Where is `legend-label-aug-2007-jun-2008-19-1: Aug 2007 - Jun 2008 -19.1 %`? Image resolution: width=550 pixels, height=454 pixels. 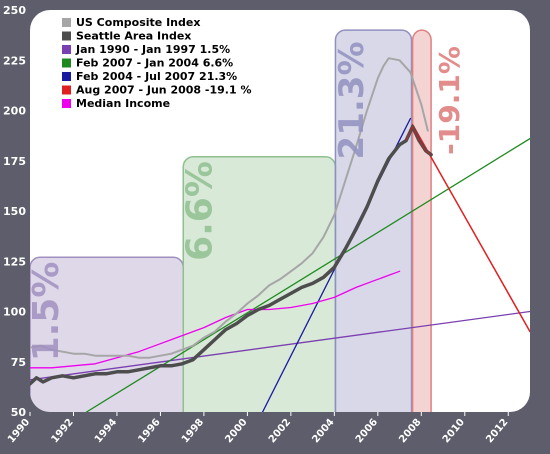
legend-label-aug-2007-jun-2008-19-1: Aug 2007 - Jun 2008 -19.1 % is located at coordinates (163, 90).